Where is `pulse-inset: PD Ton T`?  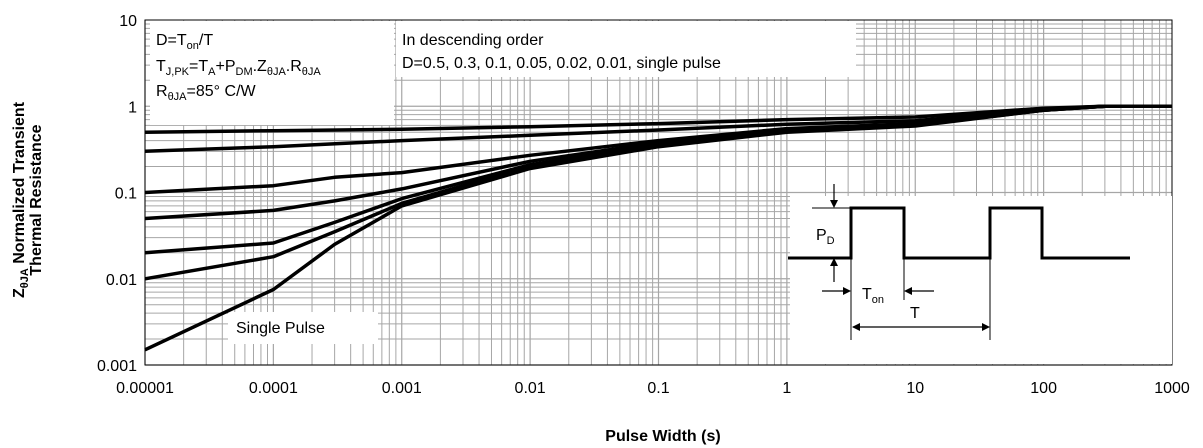
pulse-inset: PD Ton T is located at coordinates (980, 274).